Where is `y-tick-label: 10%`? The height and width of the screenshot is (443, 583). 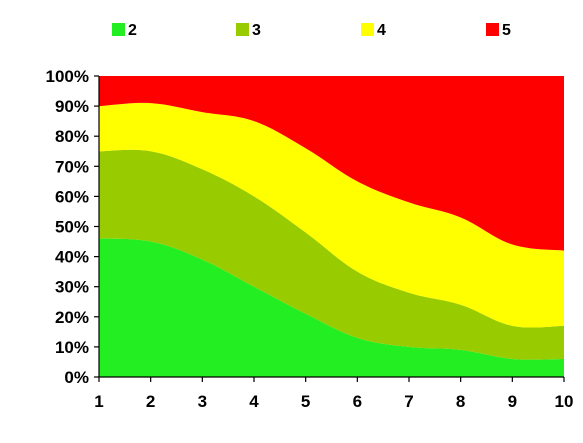 y-tick-label: 10% is located at coordinates (72, 347).